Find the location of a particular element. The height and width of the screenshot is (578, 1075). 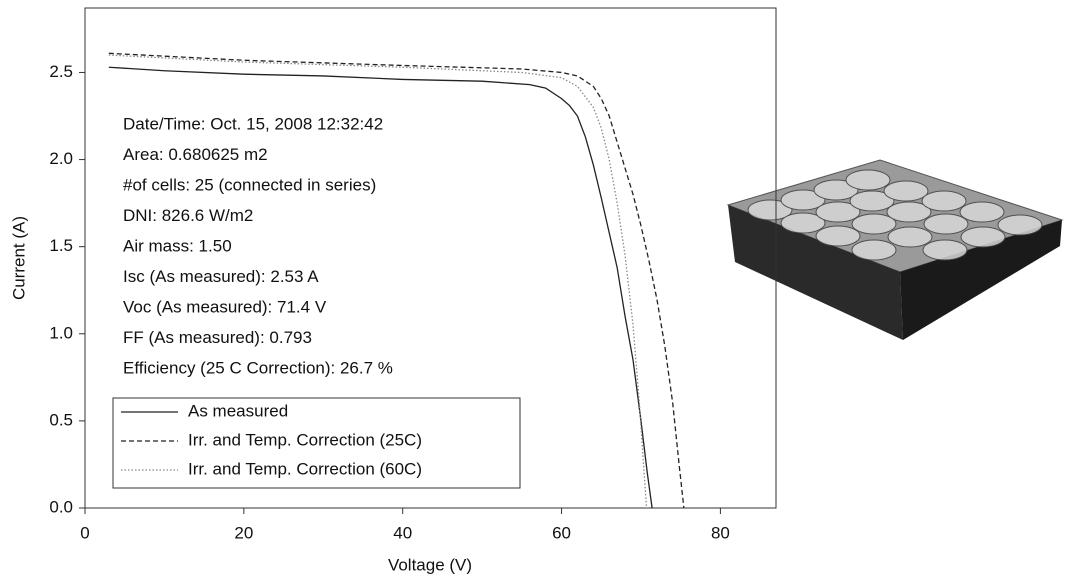

legend-box is located at coordinates (316, 443).